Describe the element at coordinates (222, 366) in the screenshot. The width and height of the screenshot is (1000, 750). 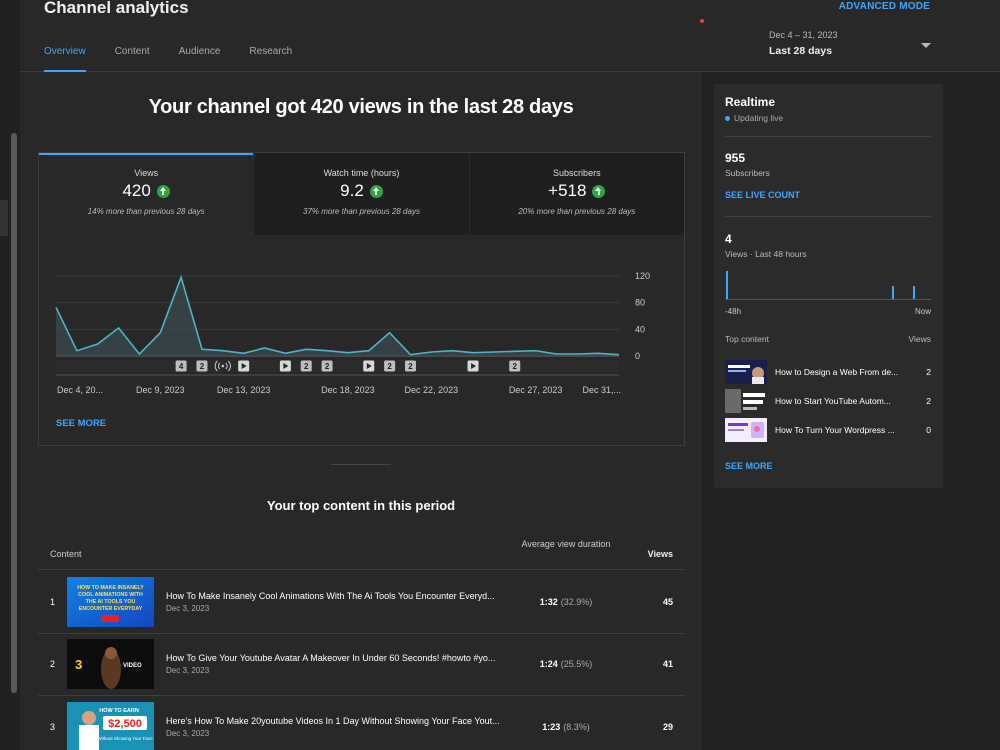
I see `live-stream-icon` at that location.